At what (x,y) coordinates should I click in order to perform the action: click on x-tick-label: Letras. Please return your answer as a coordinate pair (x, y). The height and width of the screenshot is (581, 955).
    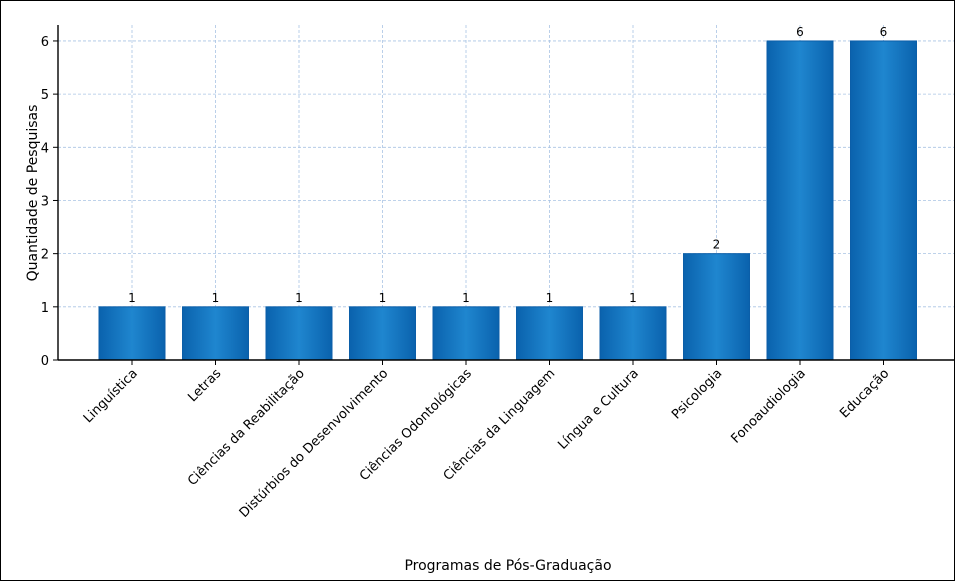
    Looking at the image, I should click on (204, 385).